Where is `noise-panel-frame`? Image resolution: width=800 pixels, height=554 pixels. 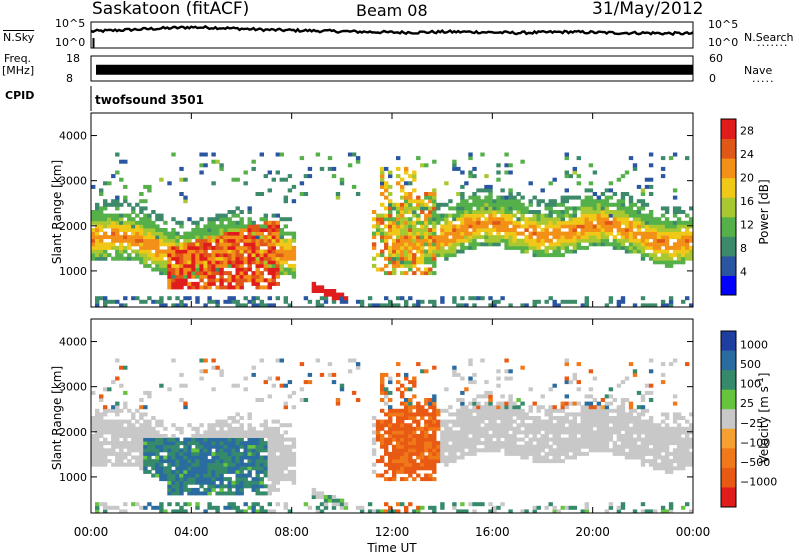 noise-panel-frame is located at coordinates (392, 35).